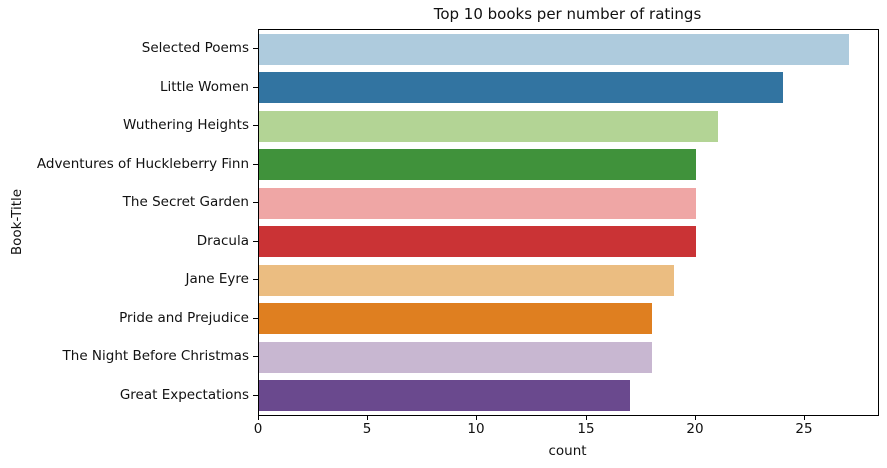 This screenshot has width=887, height=468. Describe the element at coordinates (184, 394) in the screenshot. I see `y-tick-label: Great Expectations` at that location.